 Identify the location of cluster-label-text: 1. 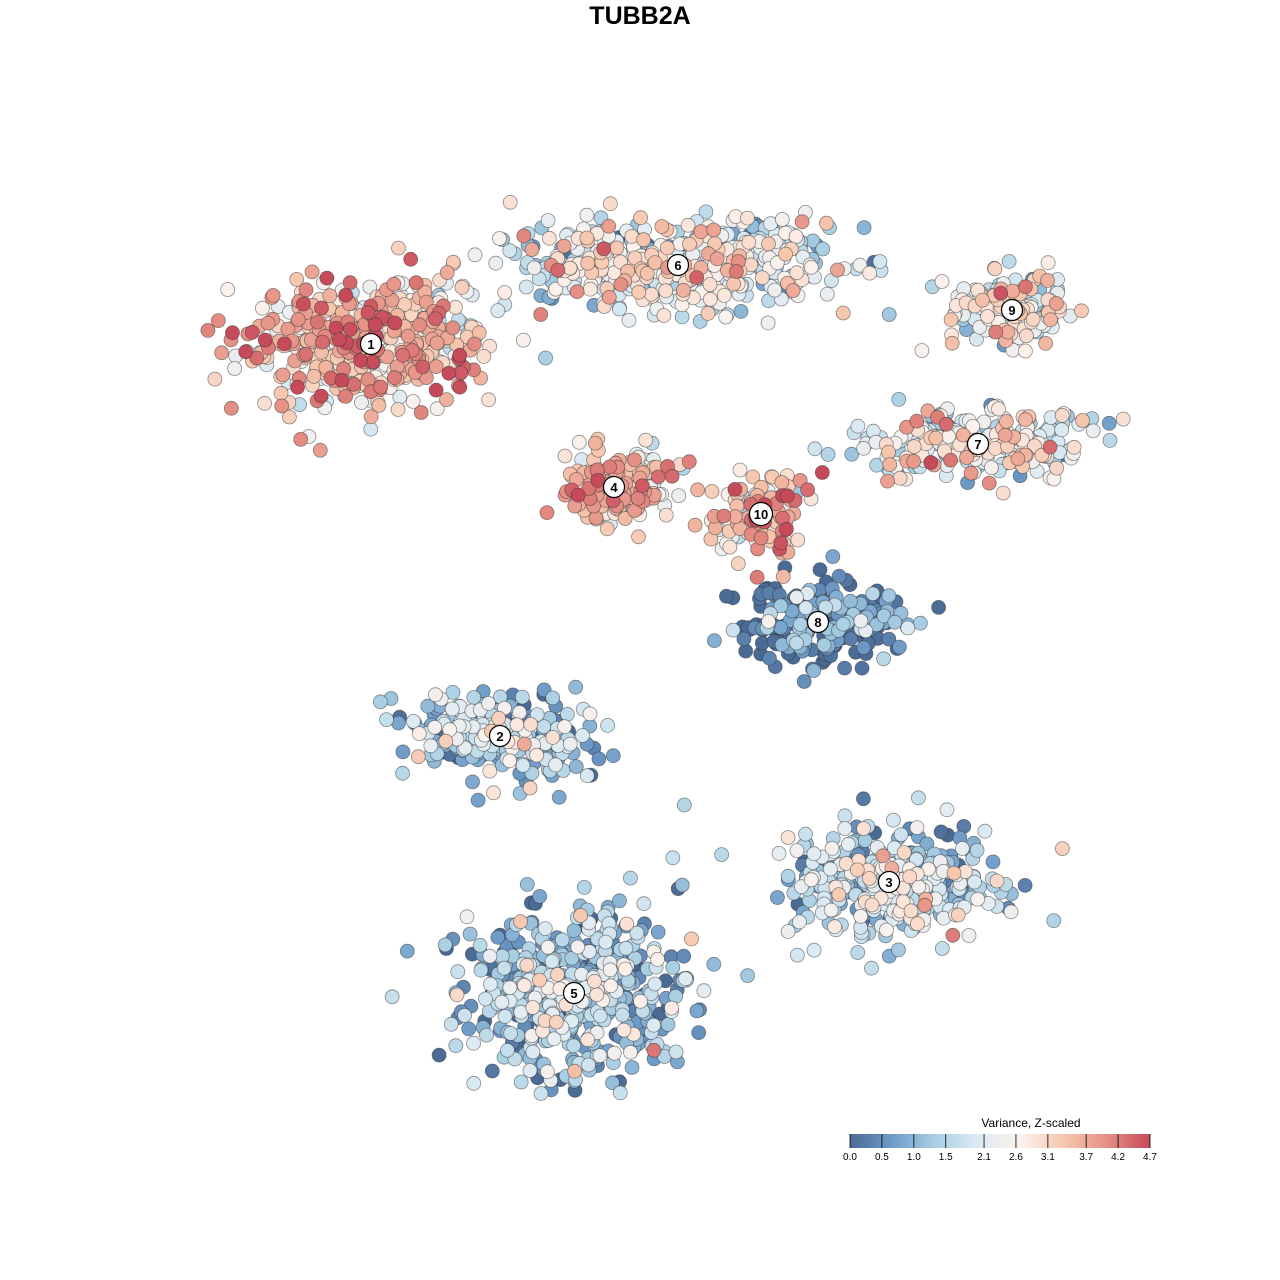
(370, 344).